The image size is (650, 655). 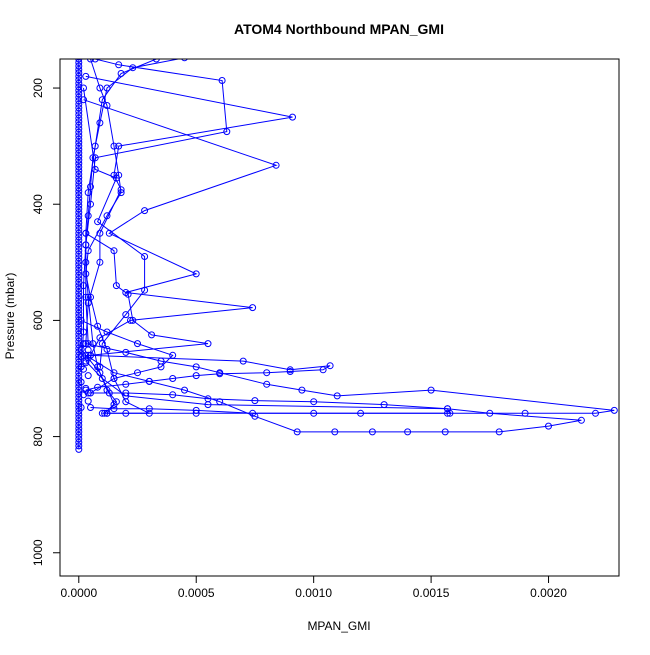 I want to click on y-tick-label: 800, so click(x=38, y=436).